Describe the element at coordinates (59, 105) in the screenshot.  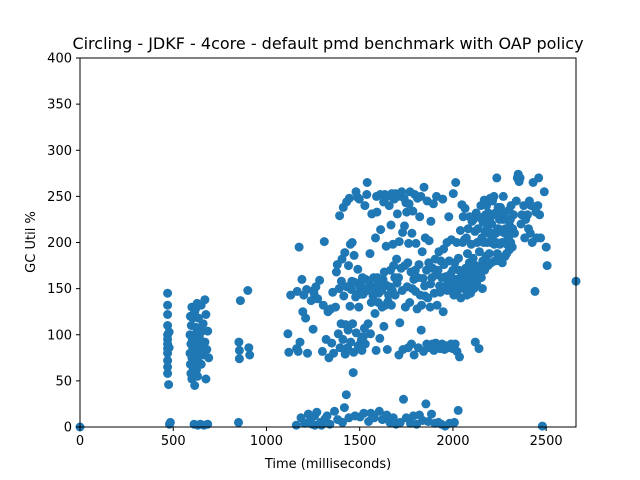
I see `y-tick-label: 350` at that location.